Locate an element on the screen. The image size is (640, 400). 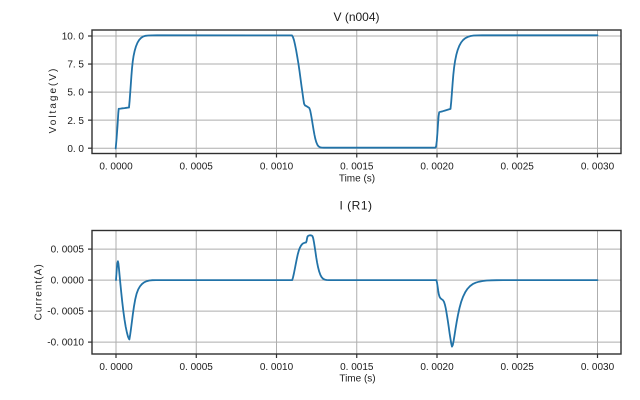
svg-text: V (n004) is located at coordinates (356, 17).